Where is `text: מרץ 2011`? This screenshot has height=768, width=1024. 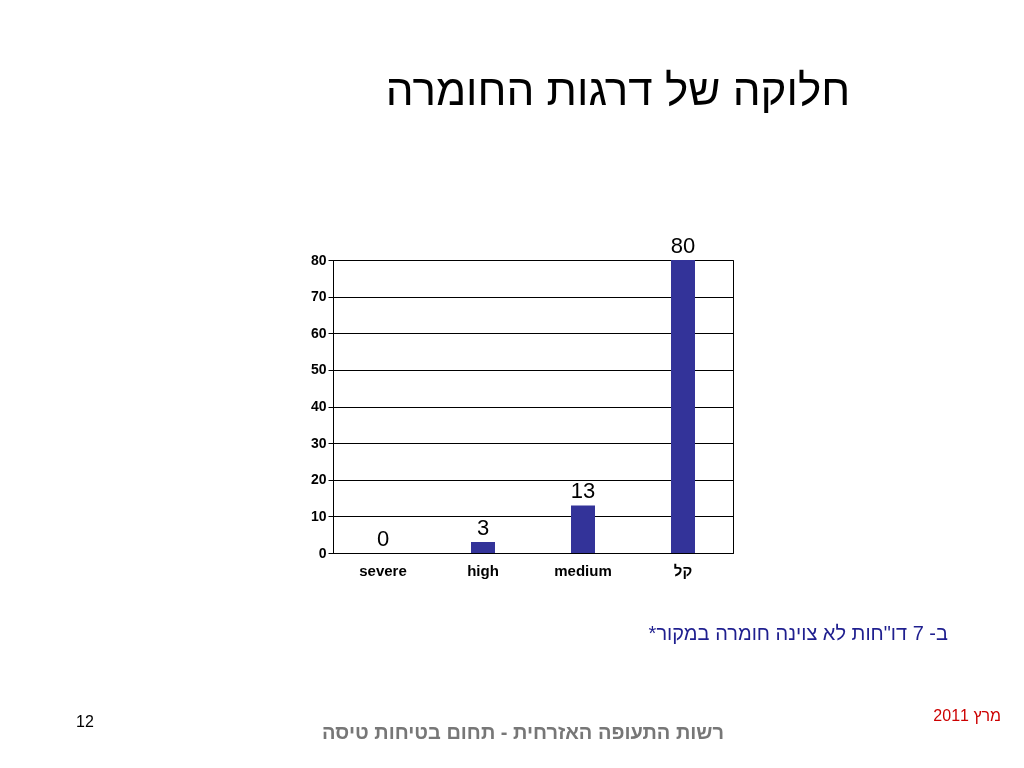
text: מרץ 2011 is located at coordinates (967, 715).